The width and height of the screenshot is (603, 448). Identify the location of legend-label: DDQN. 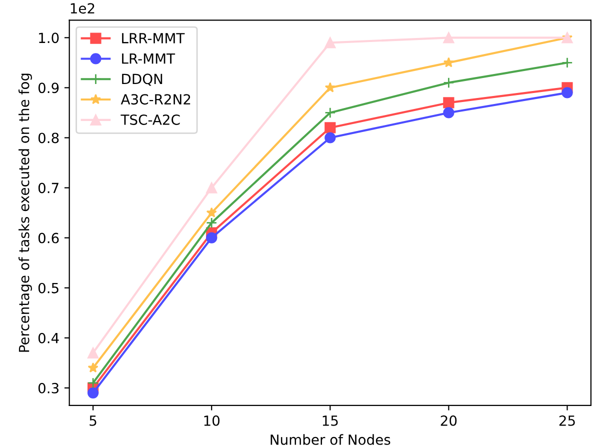
(142, 80).